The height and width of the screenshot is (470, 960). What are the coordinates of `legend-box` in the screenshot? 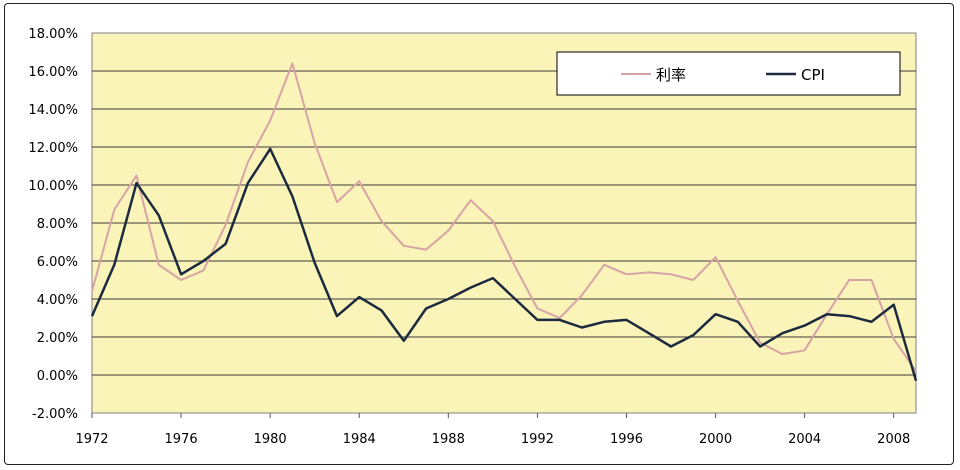 It's located at (728, 73).